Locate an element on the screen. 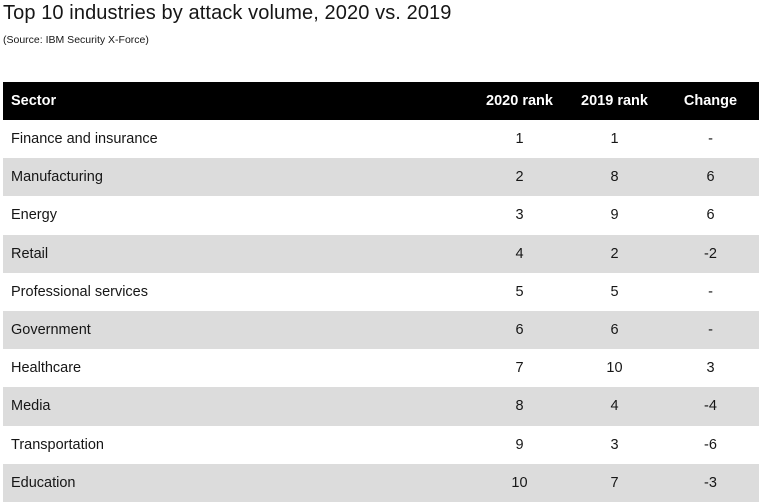  table-cell-2020-rank: 4 is located at coordinates (519, 253).